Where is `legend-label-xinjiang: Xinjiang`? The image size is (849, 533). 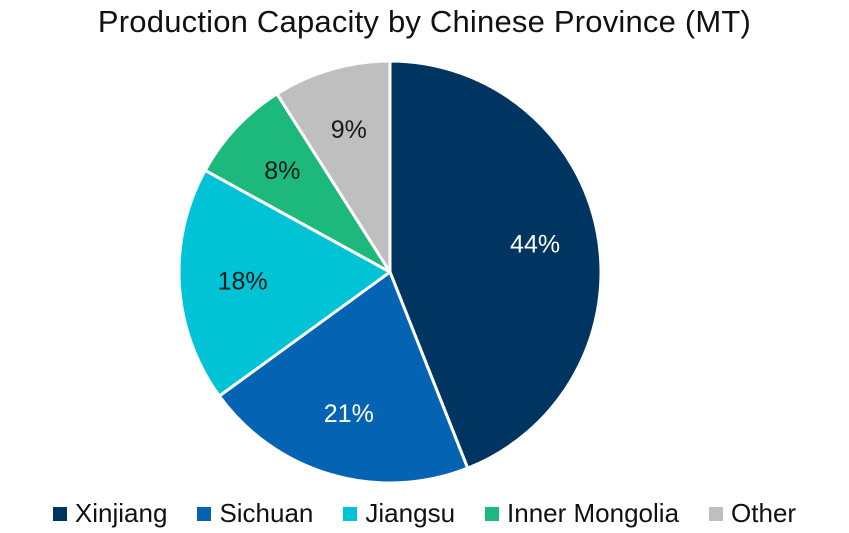 legend-label-xinjiang: Xinjiang is located at coordinates (121, 513).